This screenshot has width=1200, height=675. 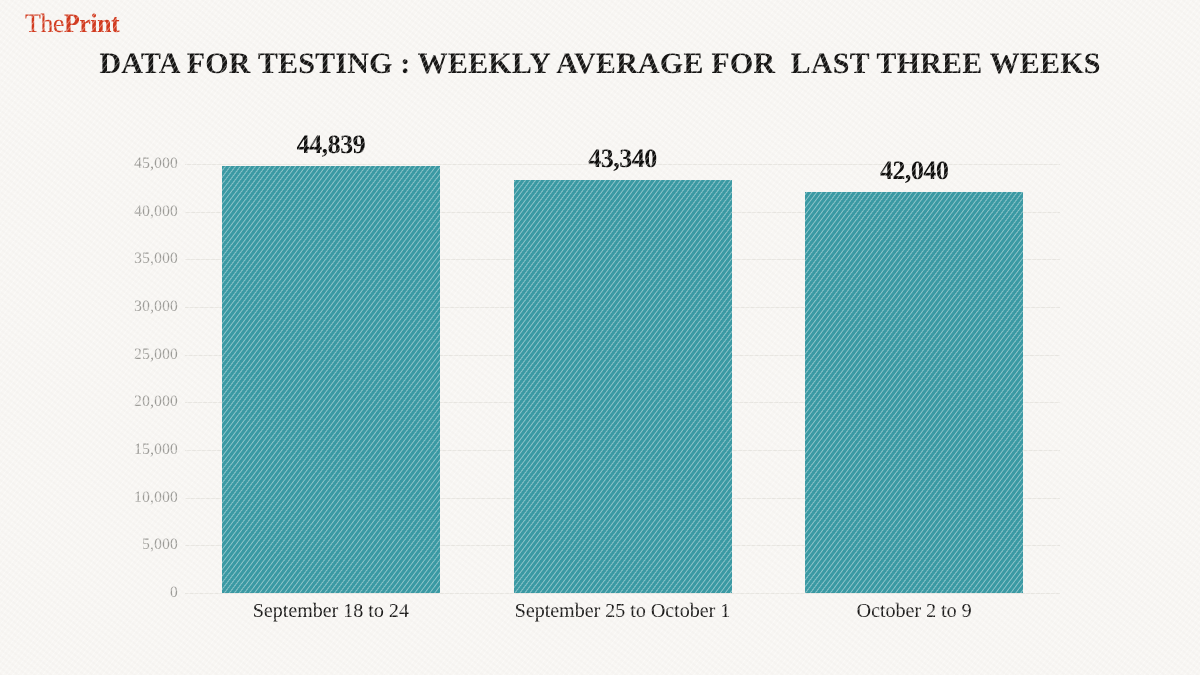 What do you see at coordinates (156, 163) in the screenshot?
I see `y-tick-label: 45,000` at bounding box center [156, 163].